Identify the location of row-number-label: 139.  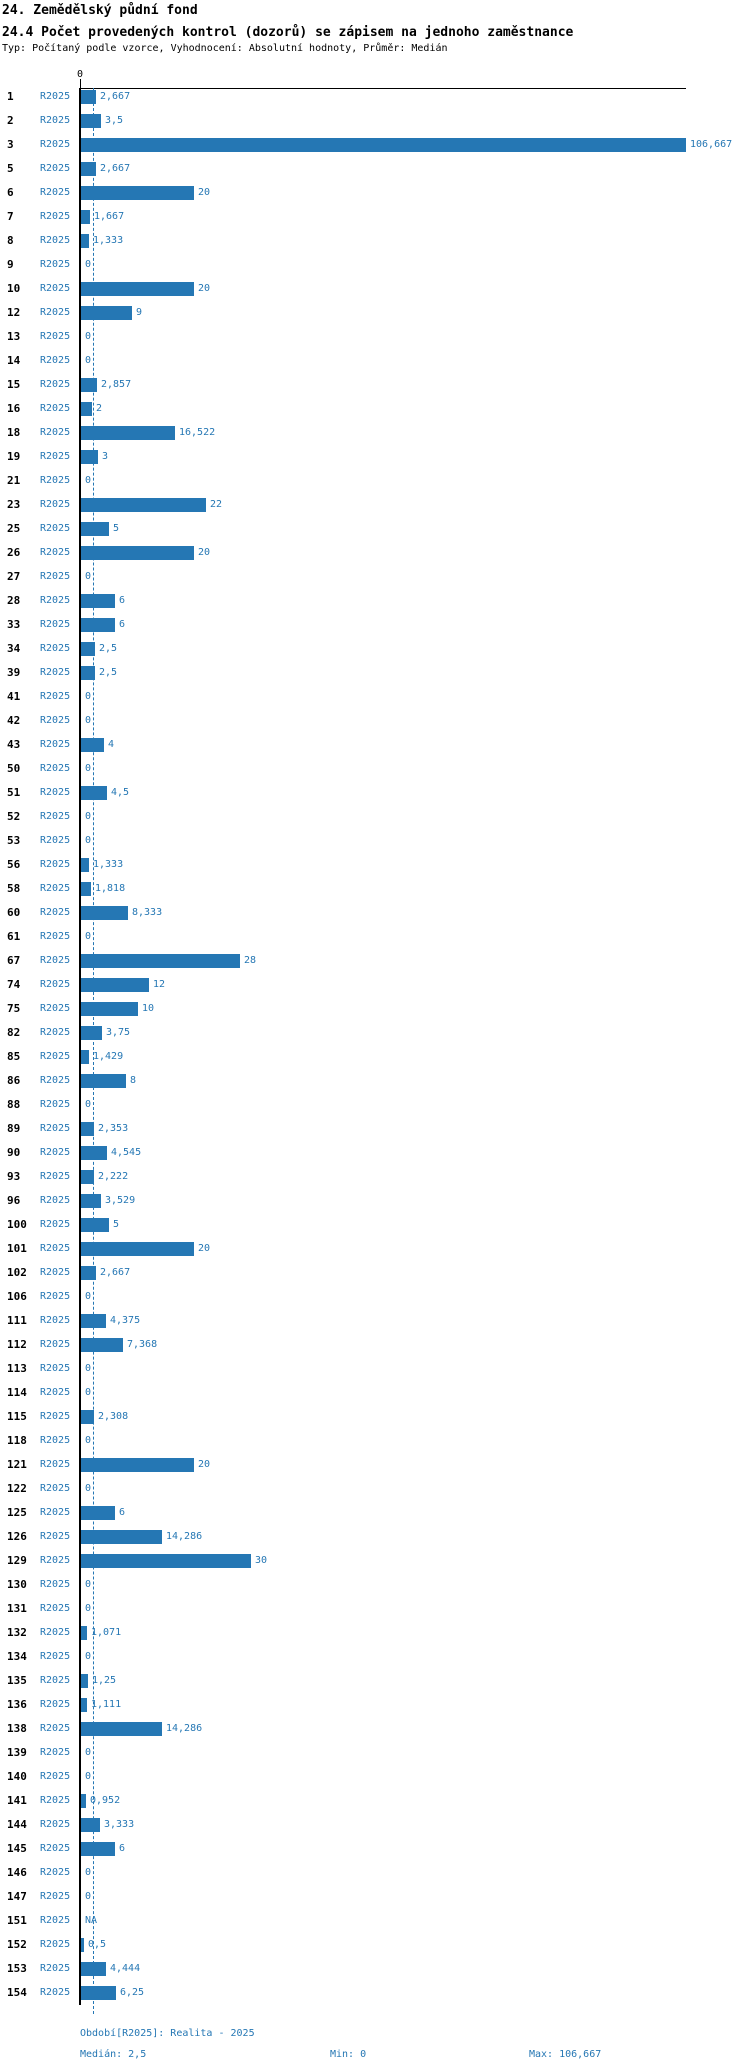
(17, 1752).